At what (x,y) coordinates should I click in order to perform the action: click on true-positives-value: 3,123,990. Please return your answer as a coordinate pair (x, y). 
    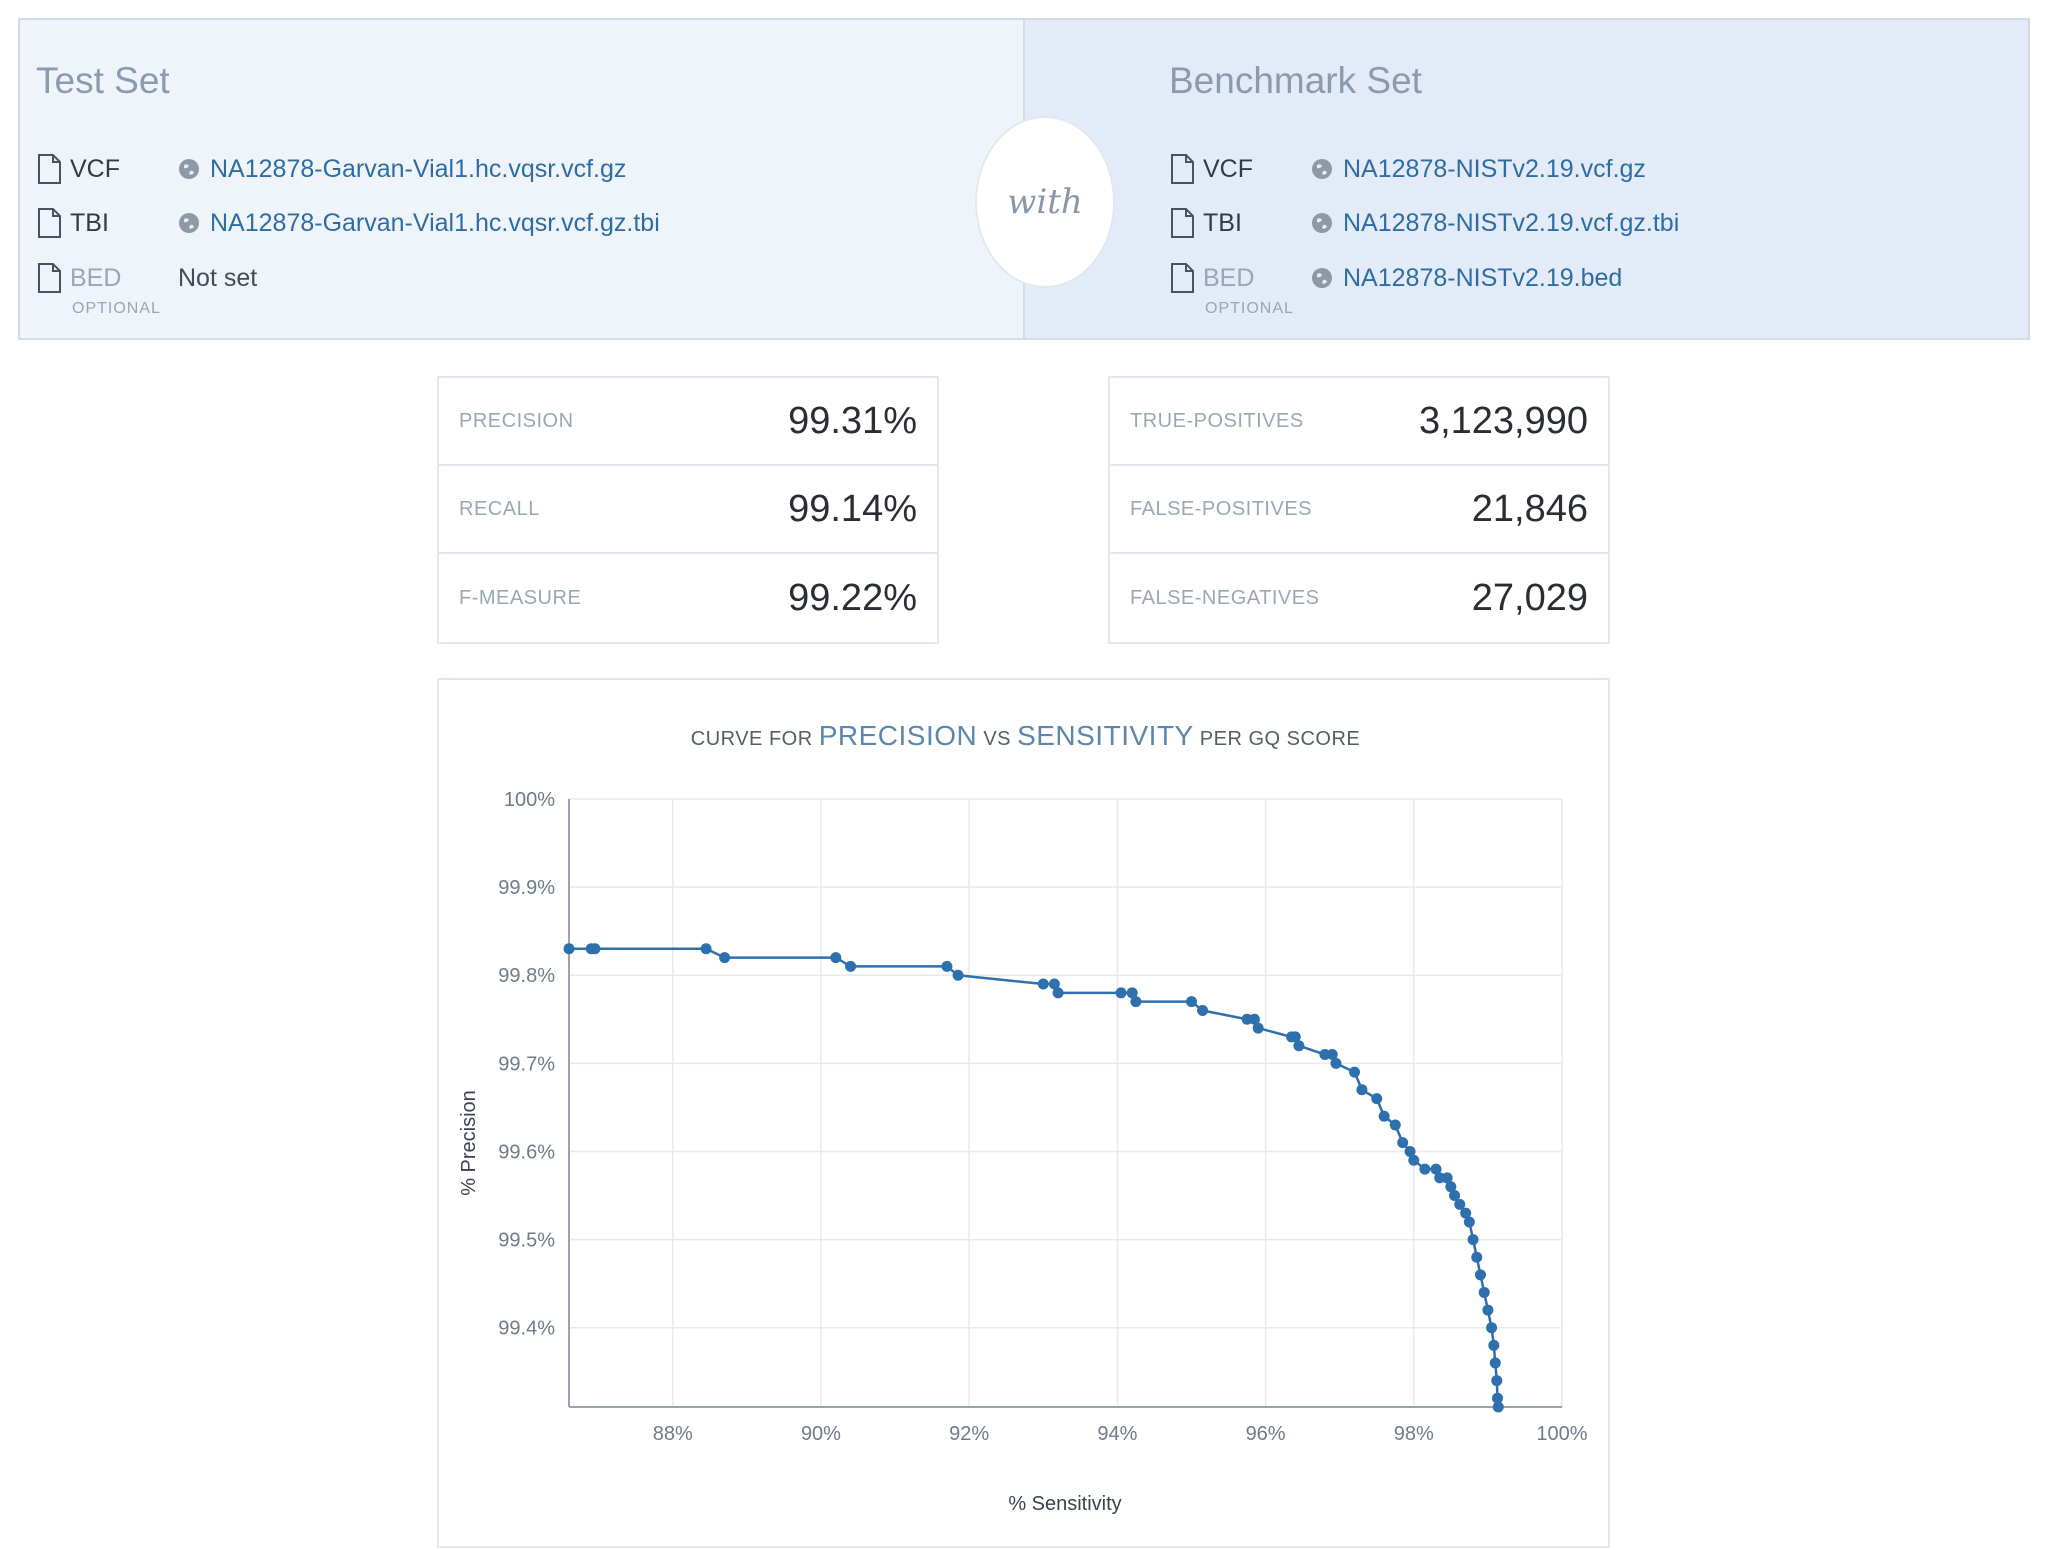
    Looking at the image, I should click on (1503, 420).